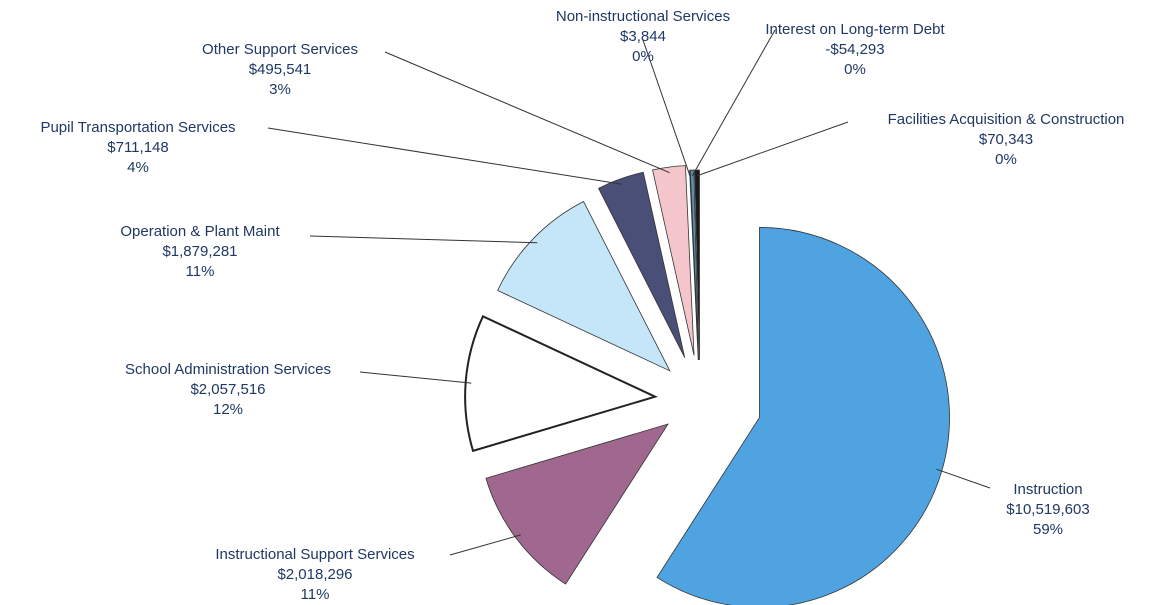 The width and height of the screenshot is (1164, 605). Describe the element at coordinates (280, 69) in the screenshot. I see `value-label: $495,541` at that location.